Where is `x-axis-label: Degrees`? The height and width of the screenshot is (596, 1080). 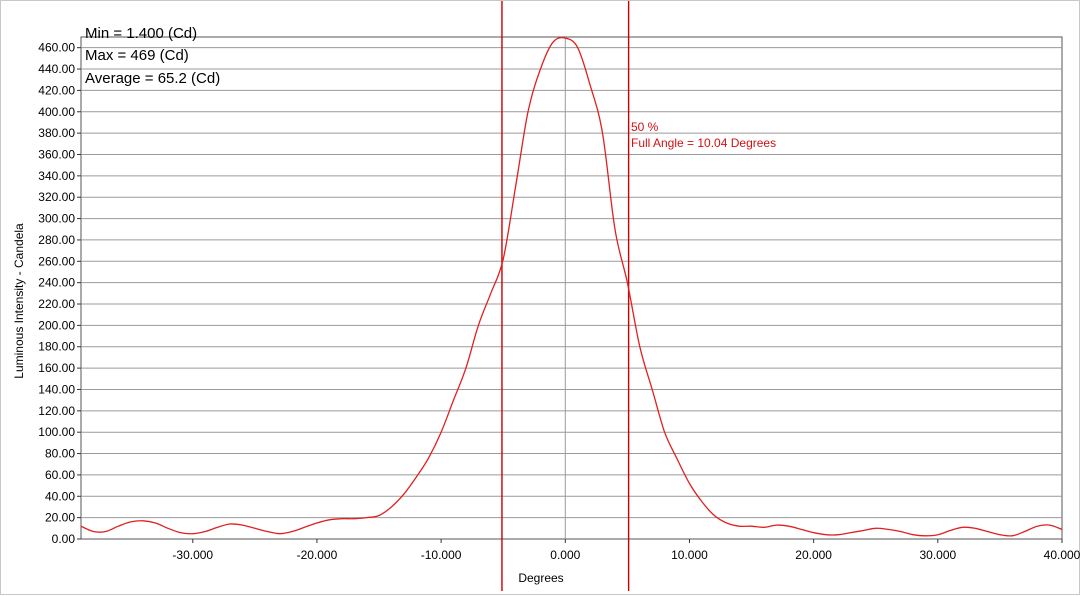 x-axis-label: Degrees is located at coordinates (541, 578).